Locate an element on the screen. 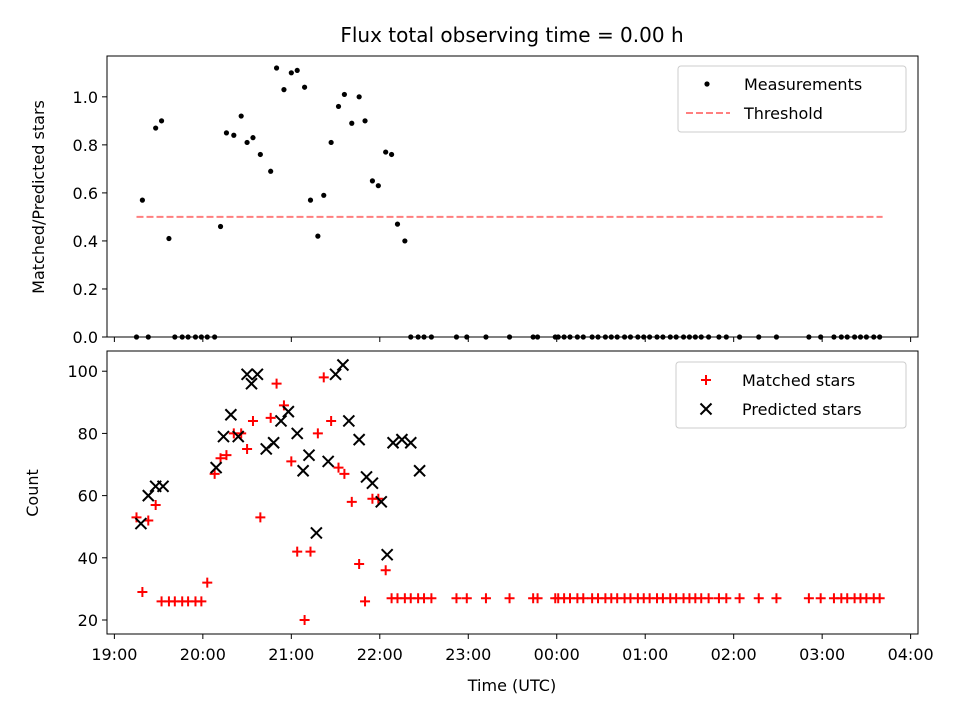 The image size is (960, 720). x-tick-label: 03:00 is located at coordinates (822, 654).